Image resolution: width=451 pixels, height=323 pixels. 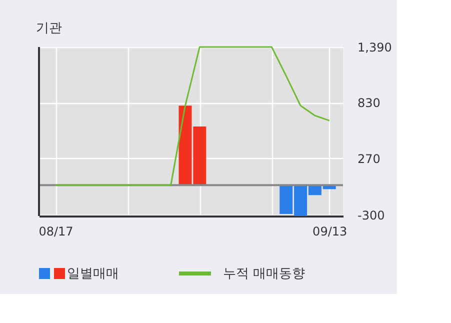 What do you see at coordinates (371, 215) in the screenshot?
I see `y-tick-label: -300` at bounding box center [371, 215].